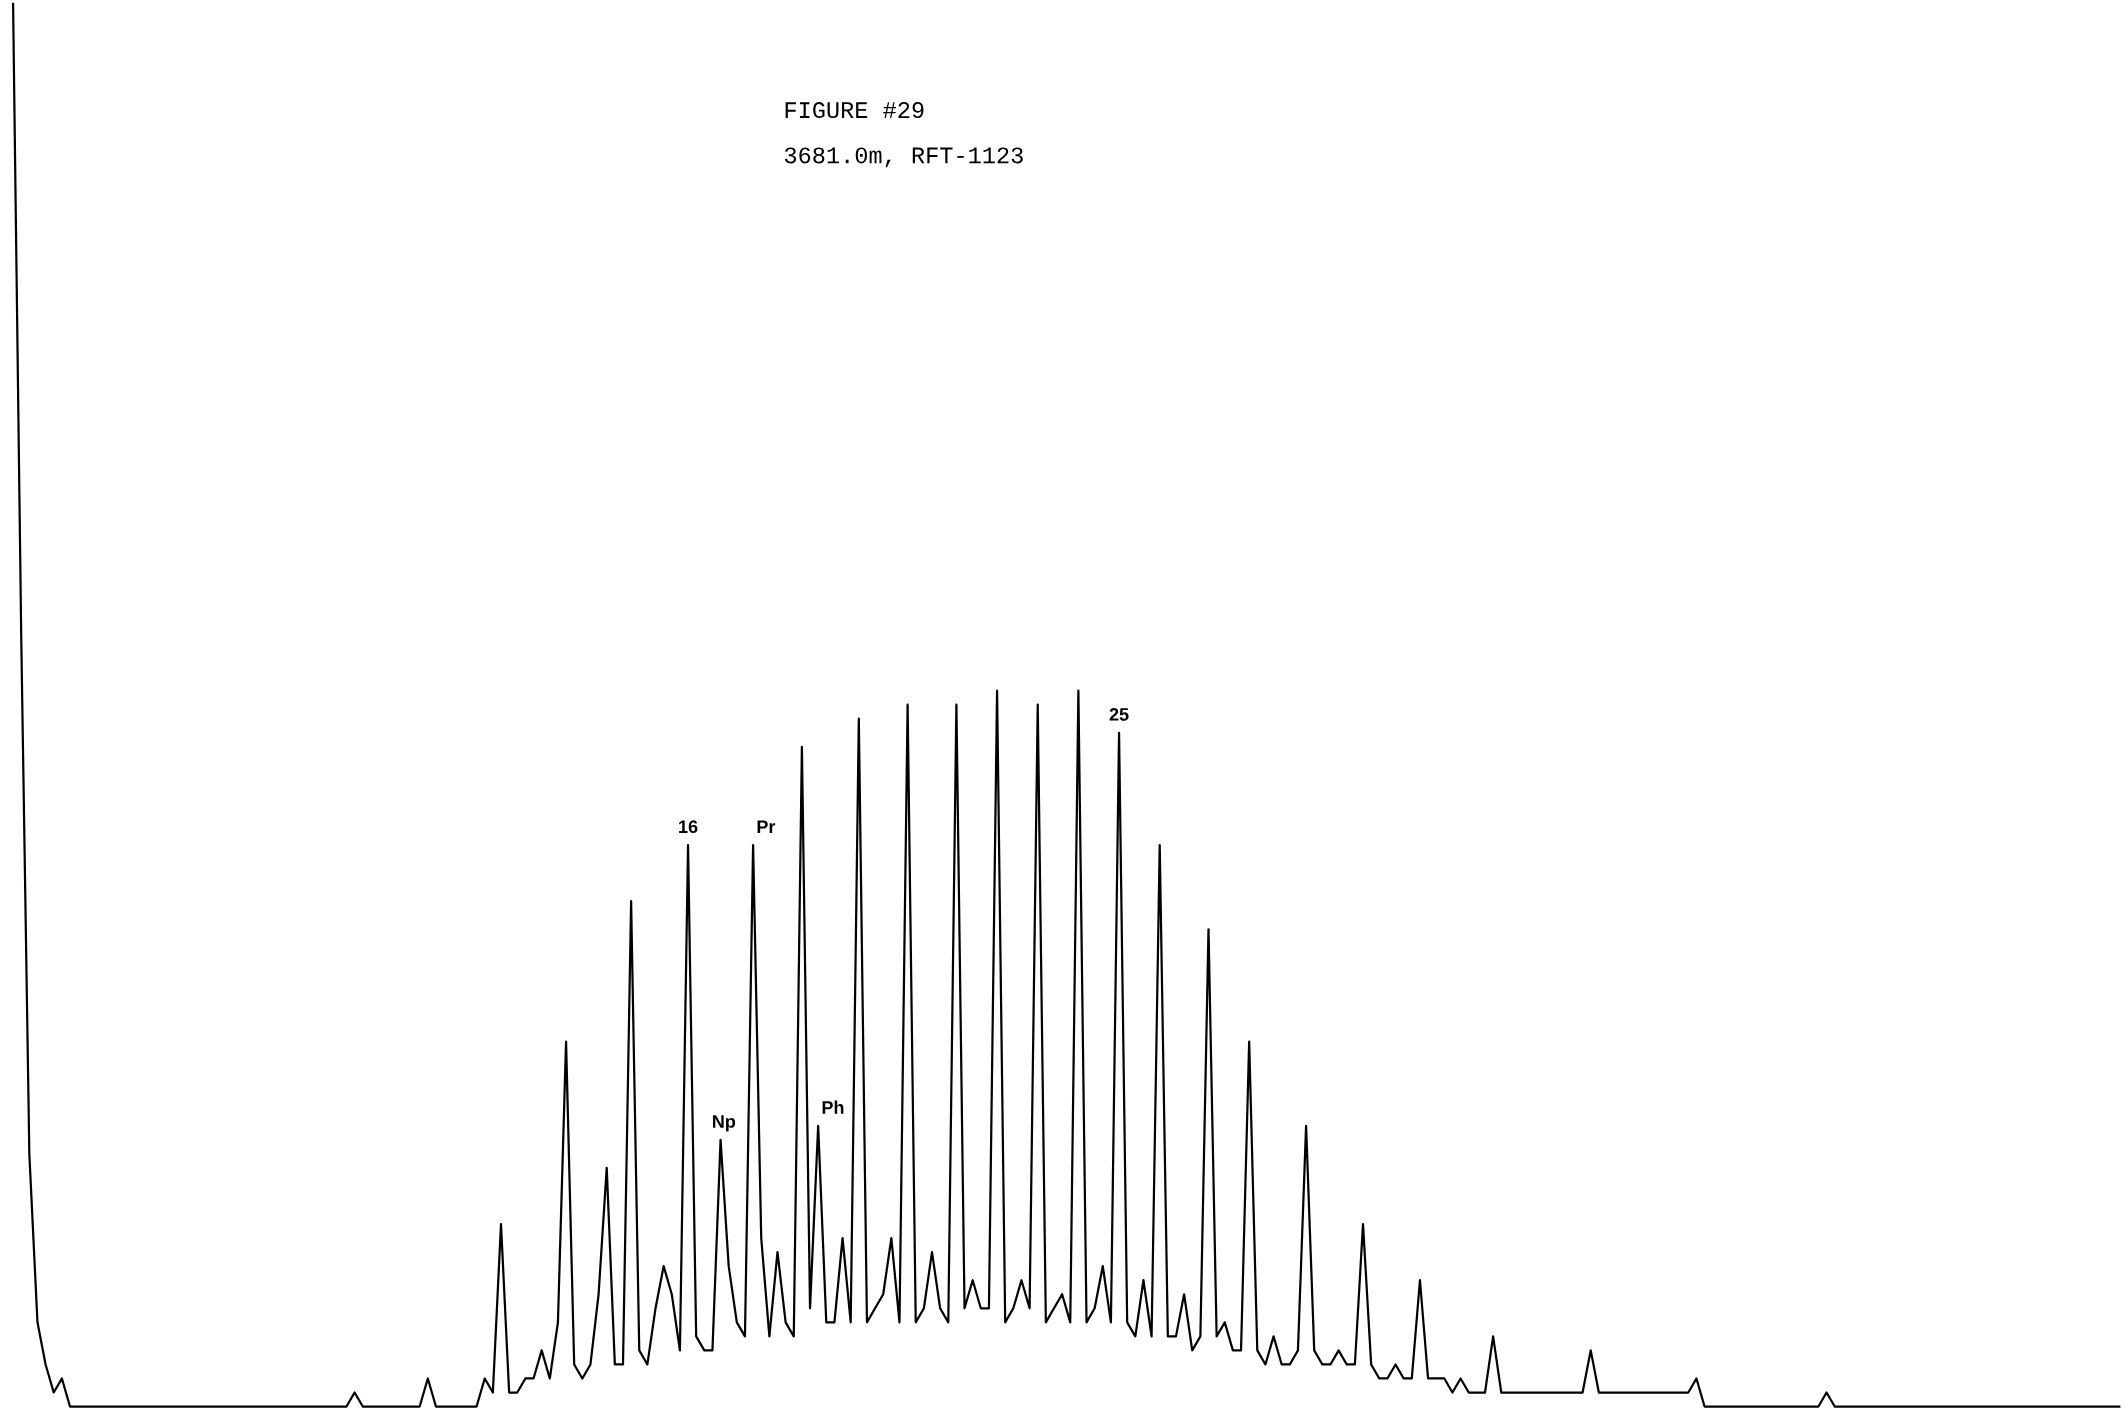 The width and height of the screenshot is (2126, 1415). What do you see at coordinates (766, 826) in the screenshot?
I see `annotation: Pr` at bounding box center [766, 826].